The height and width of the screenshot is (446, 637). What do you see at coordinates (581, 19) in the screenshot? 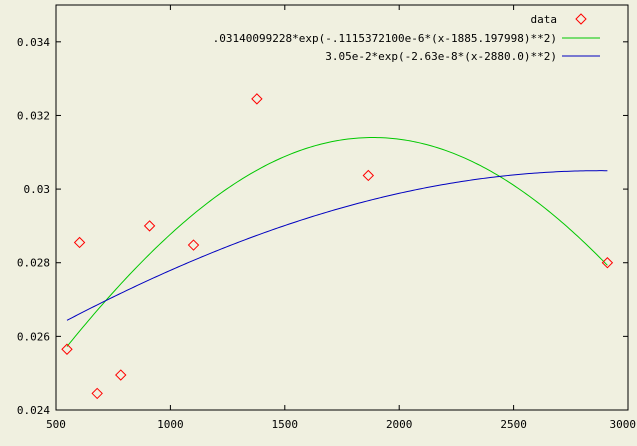
I see `legend-marker-data` at bounding box center [581, 19].